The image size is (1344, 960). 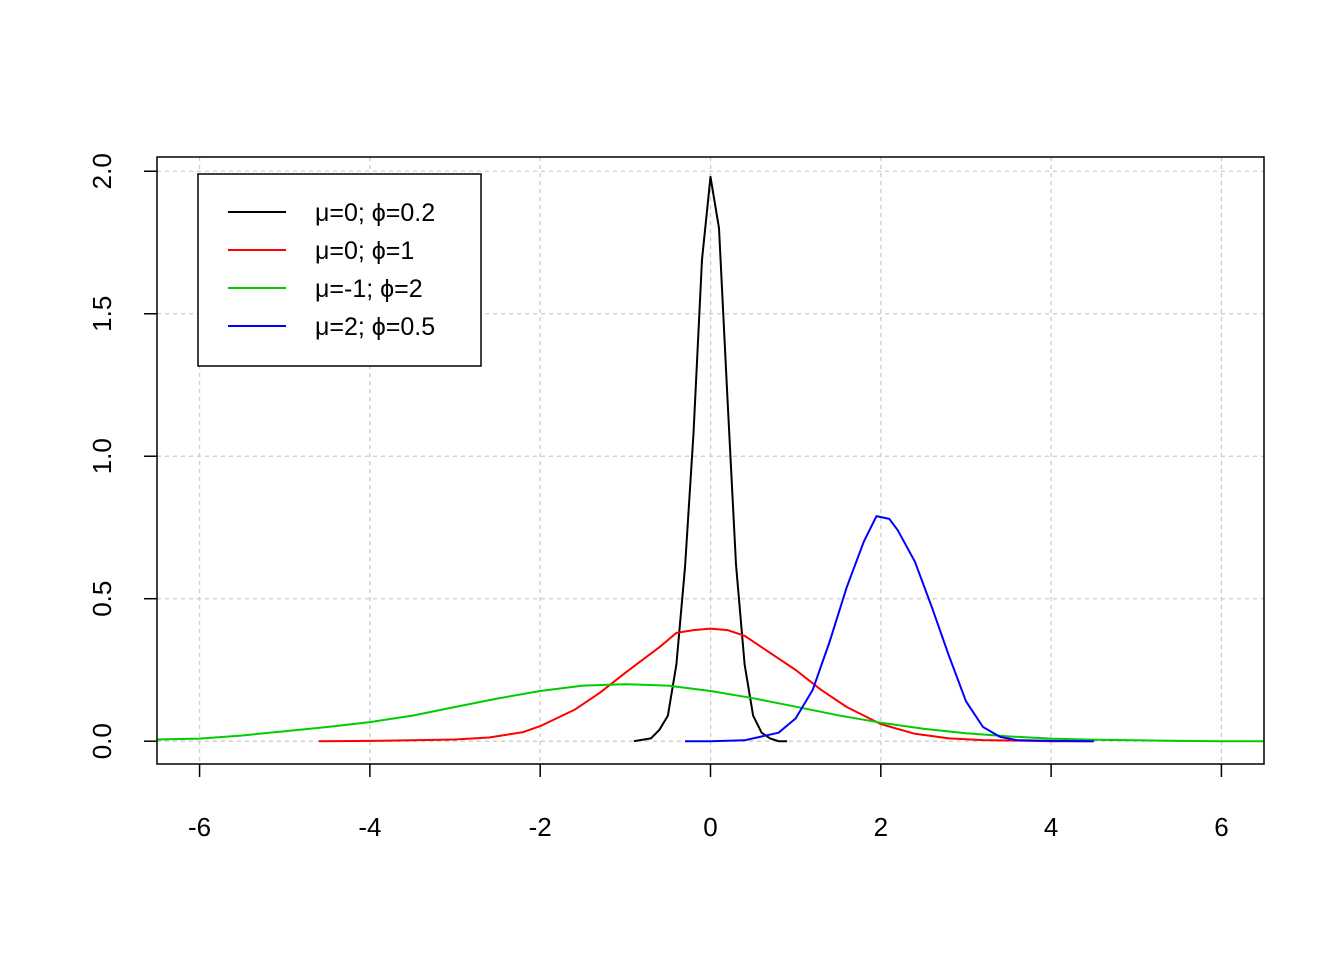 I want to click on legend-box, so click(x=339, y=270).